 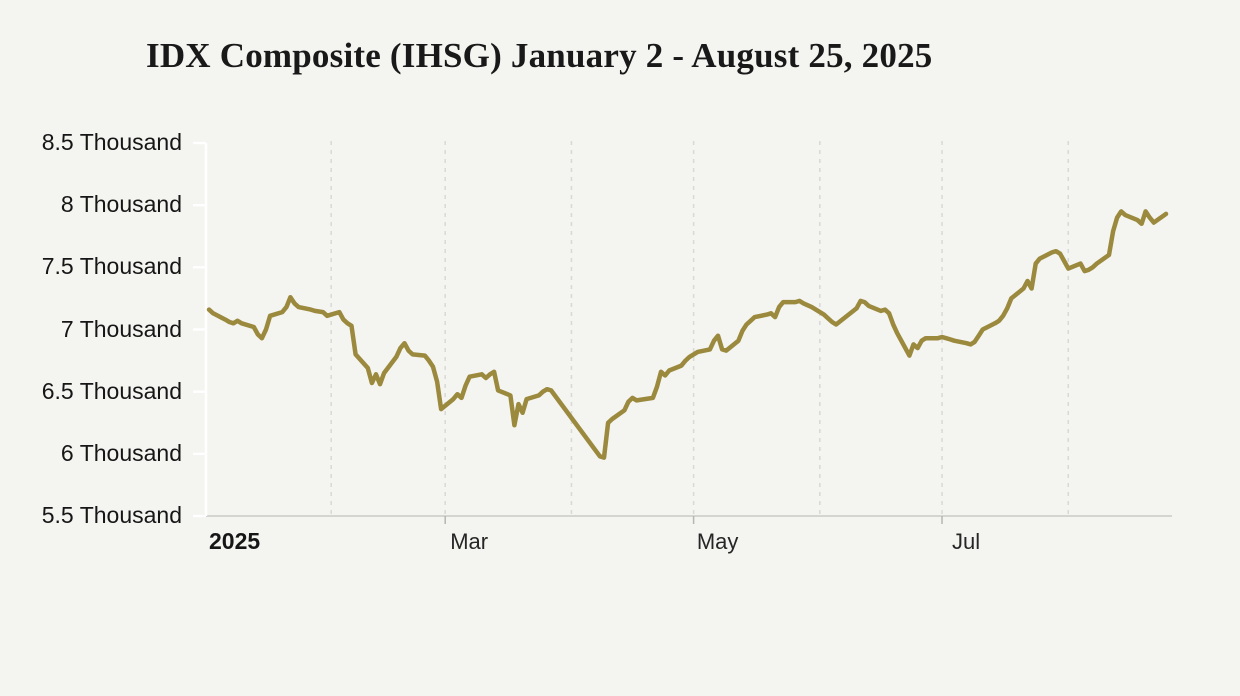 What do you see at coordinates (111, 266) in the screenshot?
I see `y-axis-label: 7.5 Thousand` at bounding box center [111, 266].